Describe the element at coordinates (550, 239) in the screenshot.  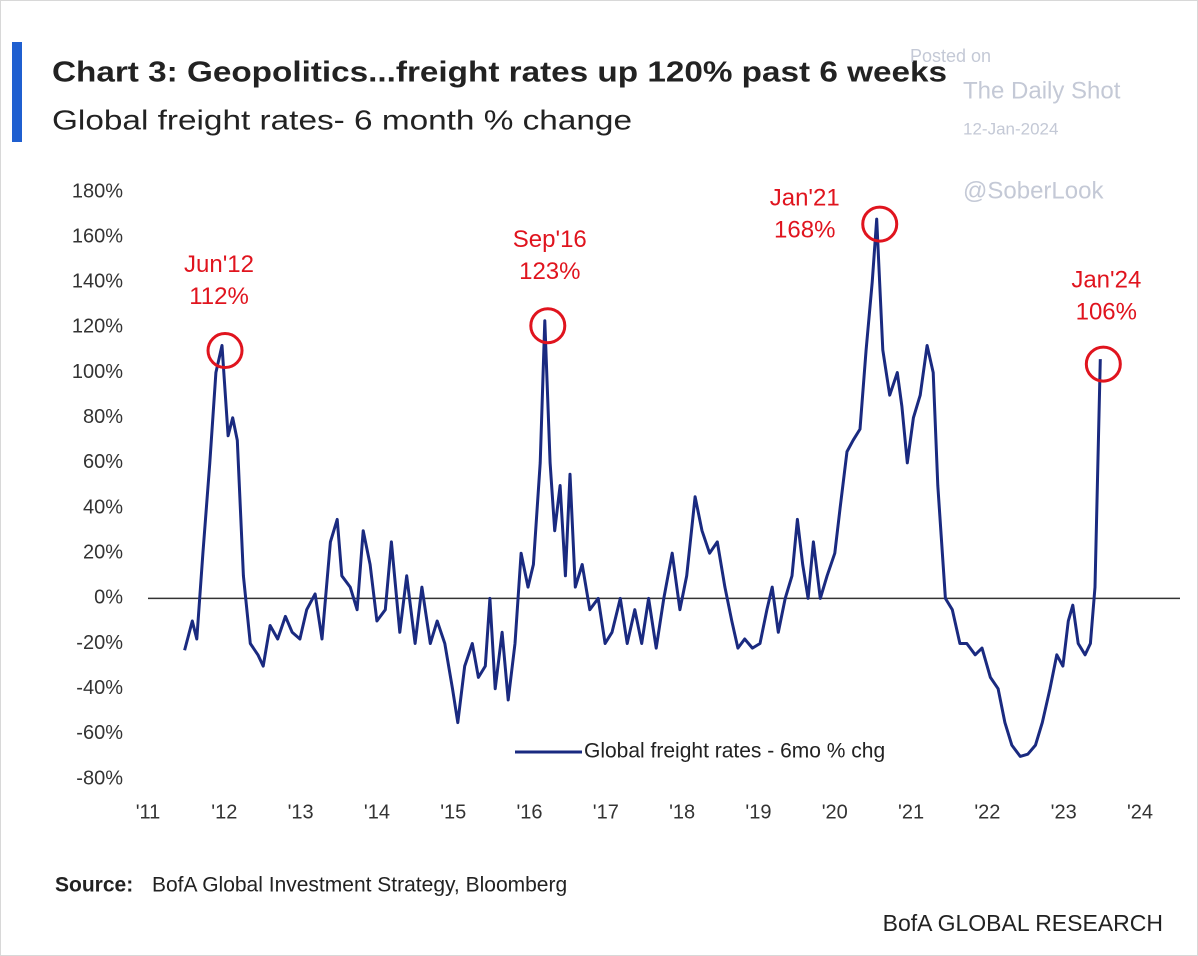
I see `annotation-text: Sep'16` at that location.